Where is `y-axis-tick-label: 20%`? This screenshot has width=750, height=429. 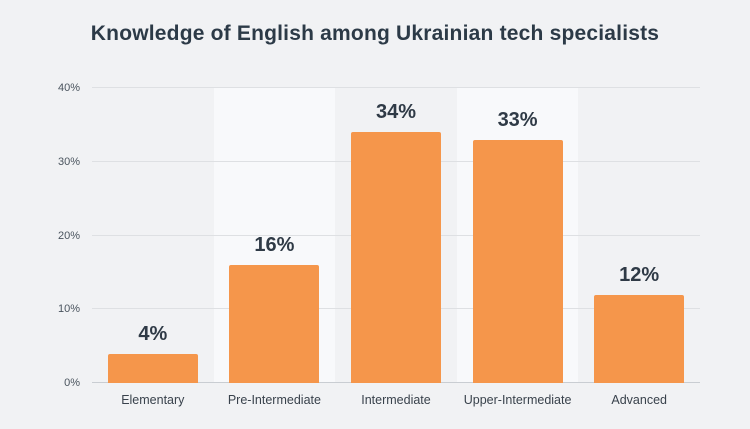 y-axis-tick-label: 20% is located at coordinates (68, 235).